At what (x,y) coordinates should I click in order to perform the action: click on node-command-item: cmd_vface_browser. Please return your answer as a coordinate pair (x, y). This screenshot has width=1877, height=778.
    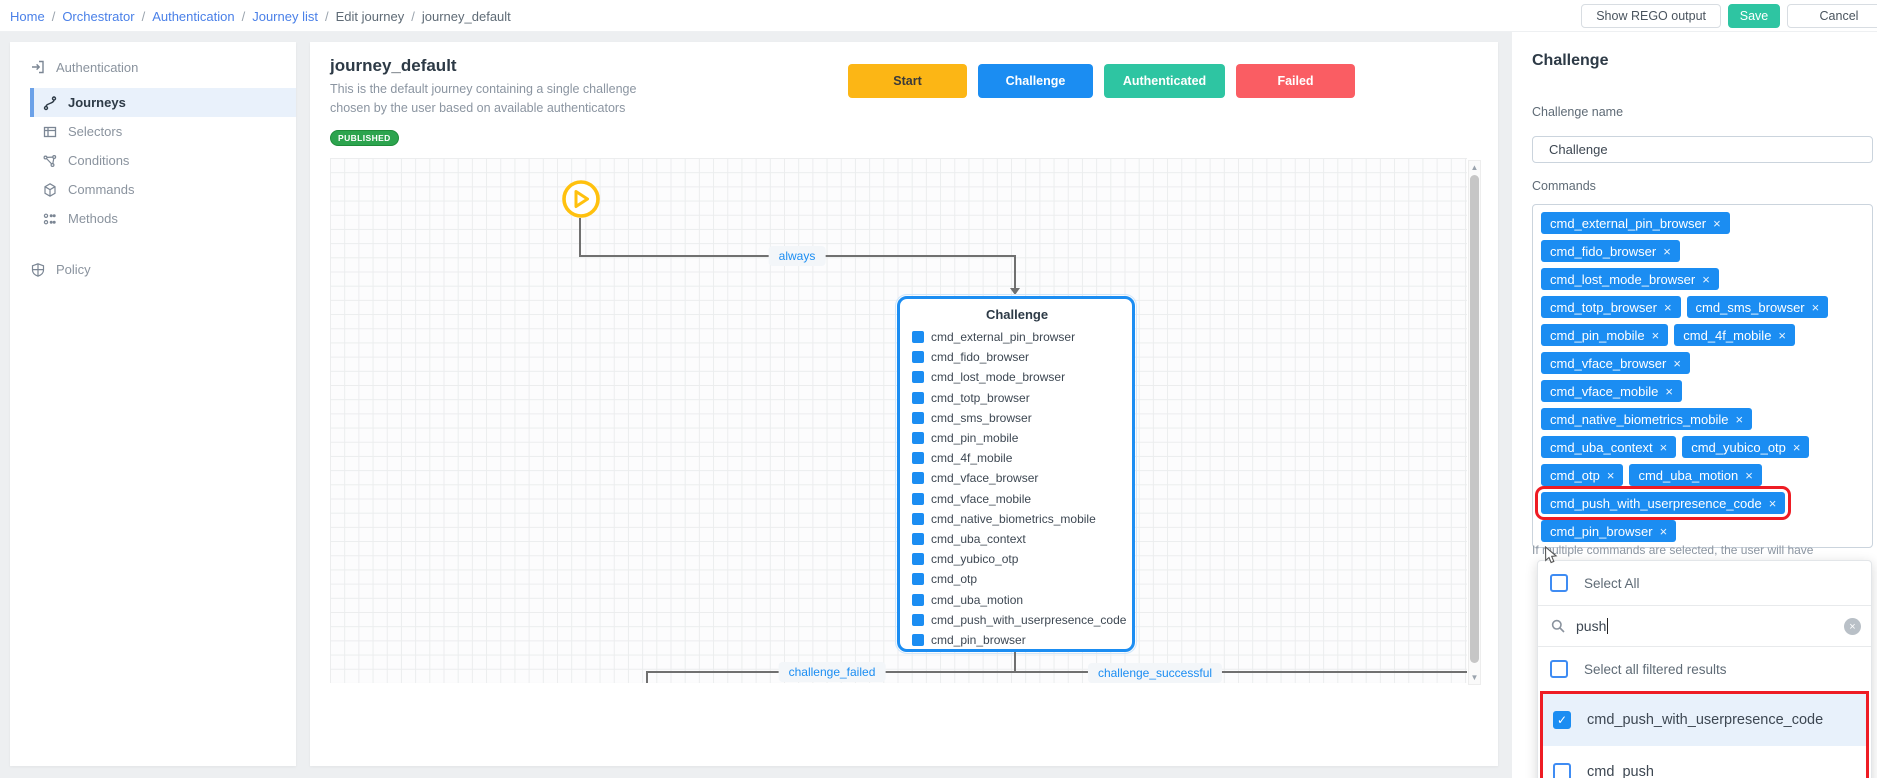
    Looking at the image, I should click on (1017, 478).